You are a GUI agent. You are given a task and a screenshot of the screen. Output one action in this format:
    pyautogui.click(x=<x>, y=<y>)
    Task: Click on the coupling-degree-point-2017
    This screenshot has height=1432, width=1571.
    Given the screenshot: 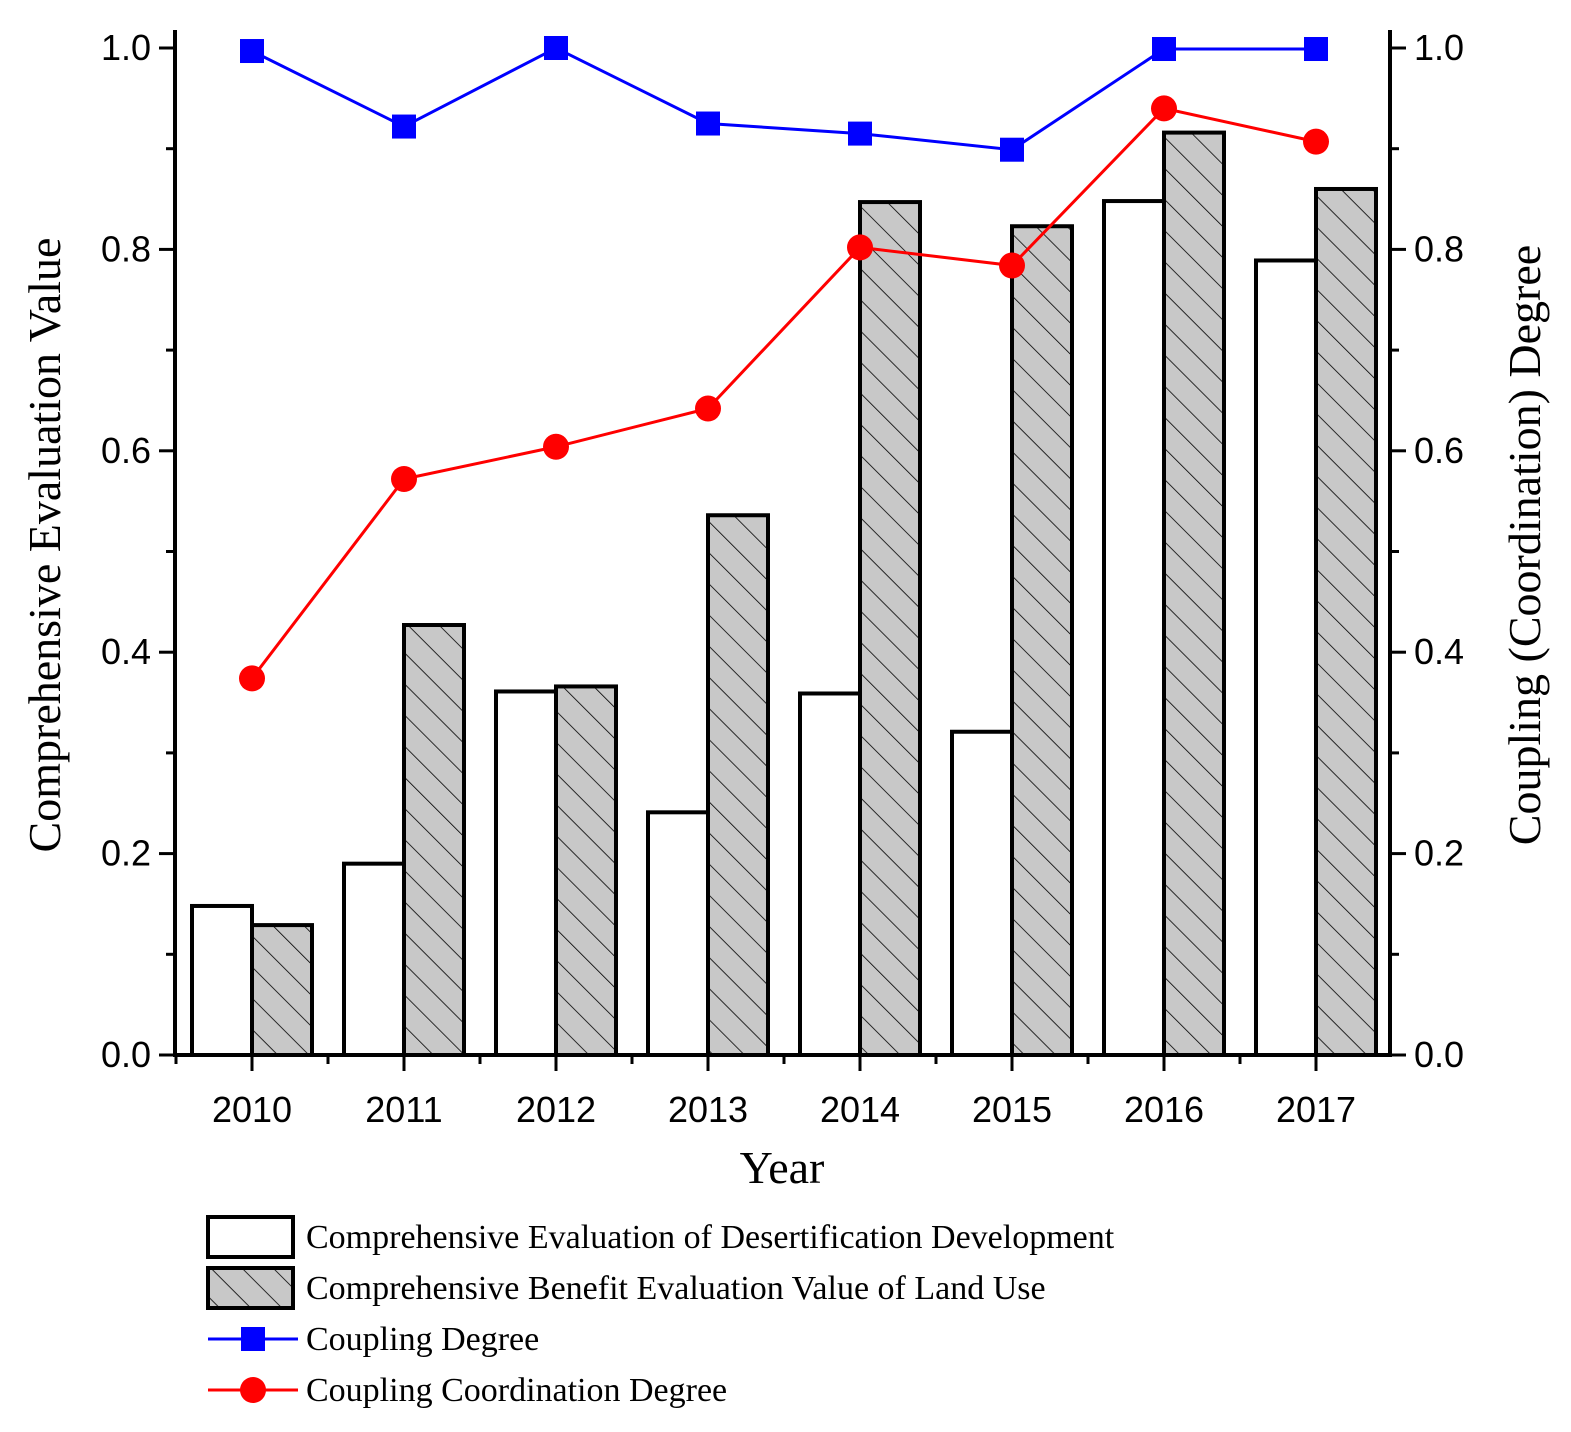 What is the action you would take?
    pyautogui.click(x=1316, y=49)
    